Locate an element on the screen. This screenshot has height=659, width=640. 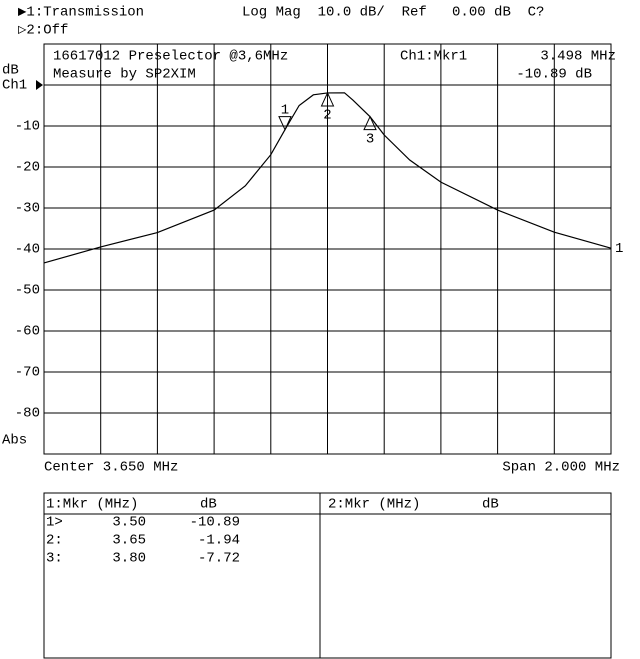
table-cell: 3: is located at coordinates (54, 559).